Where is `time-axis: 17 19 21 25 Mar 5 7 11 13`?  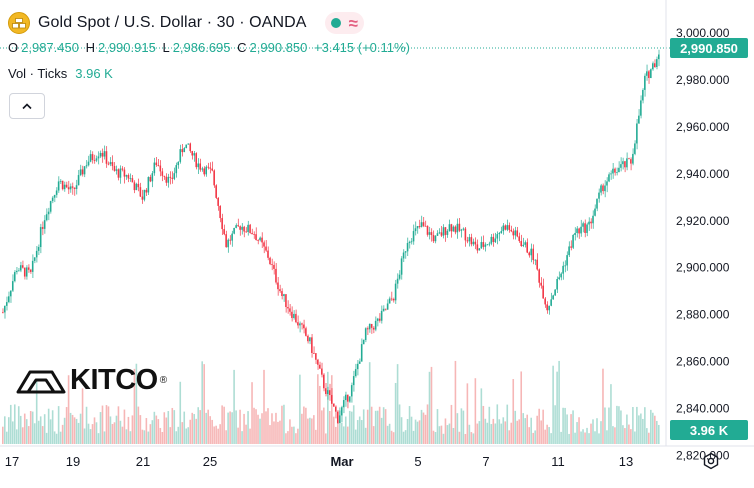
time-axis: 17 19 21 25 Mar 5 7 11 13 is located at coordinates (319, 461).